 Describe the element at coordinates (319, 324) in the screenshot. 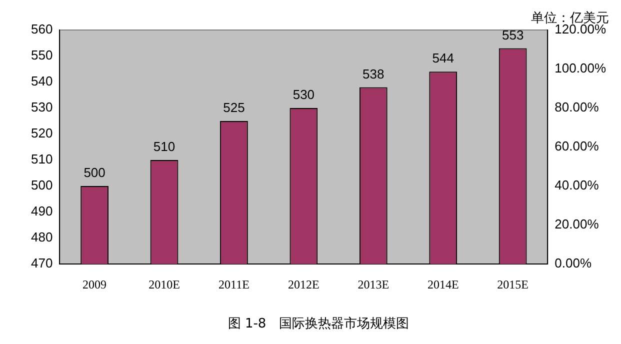

I see `text: 图 1-8 国际换热器市场规模图` at that location.